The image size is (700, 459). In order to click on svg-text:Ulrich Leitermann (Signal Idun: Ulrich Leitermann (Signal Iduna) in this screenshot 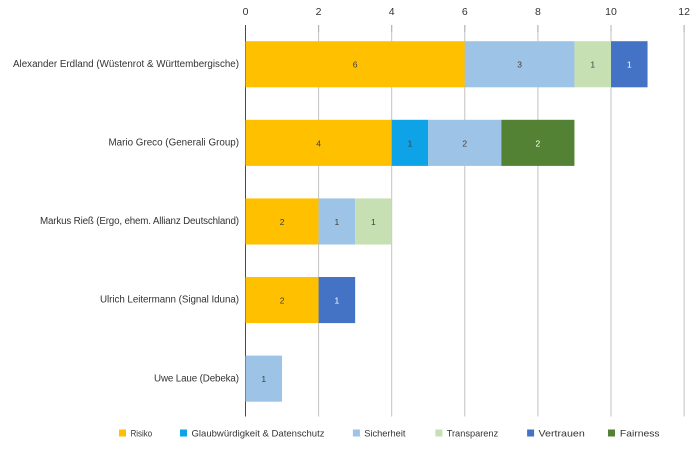, I will do `click(169, 300)`.